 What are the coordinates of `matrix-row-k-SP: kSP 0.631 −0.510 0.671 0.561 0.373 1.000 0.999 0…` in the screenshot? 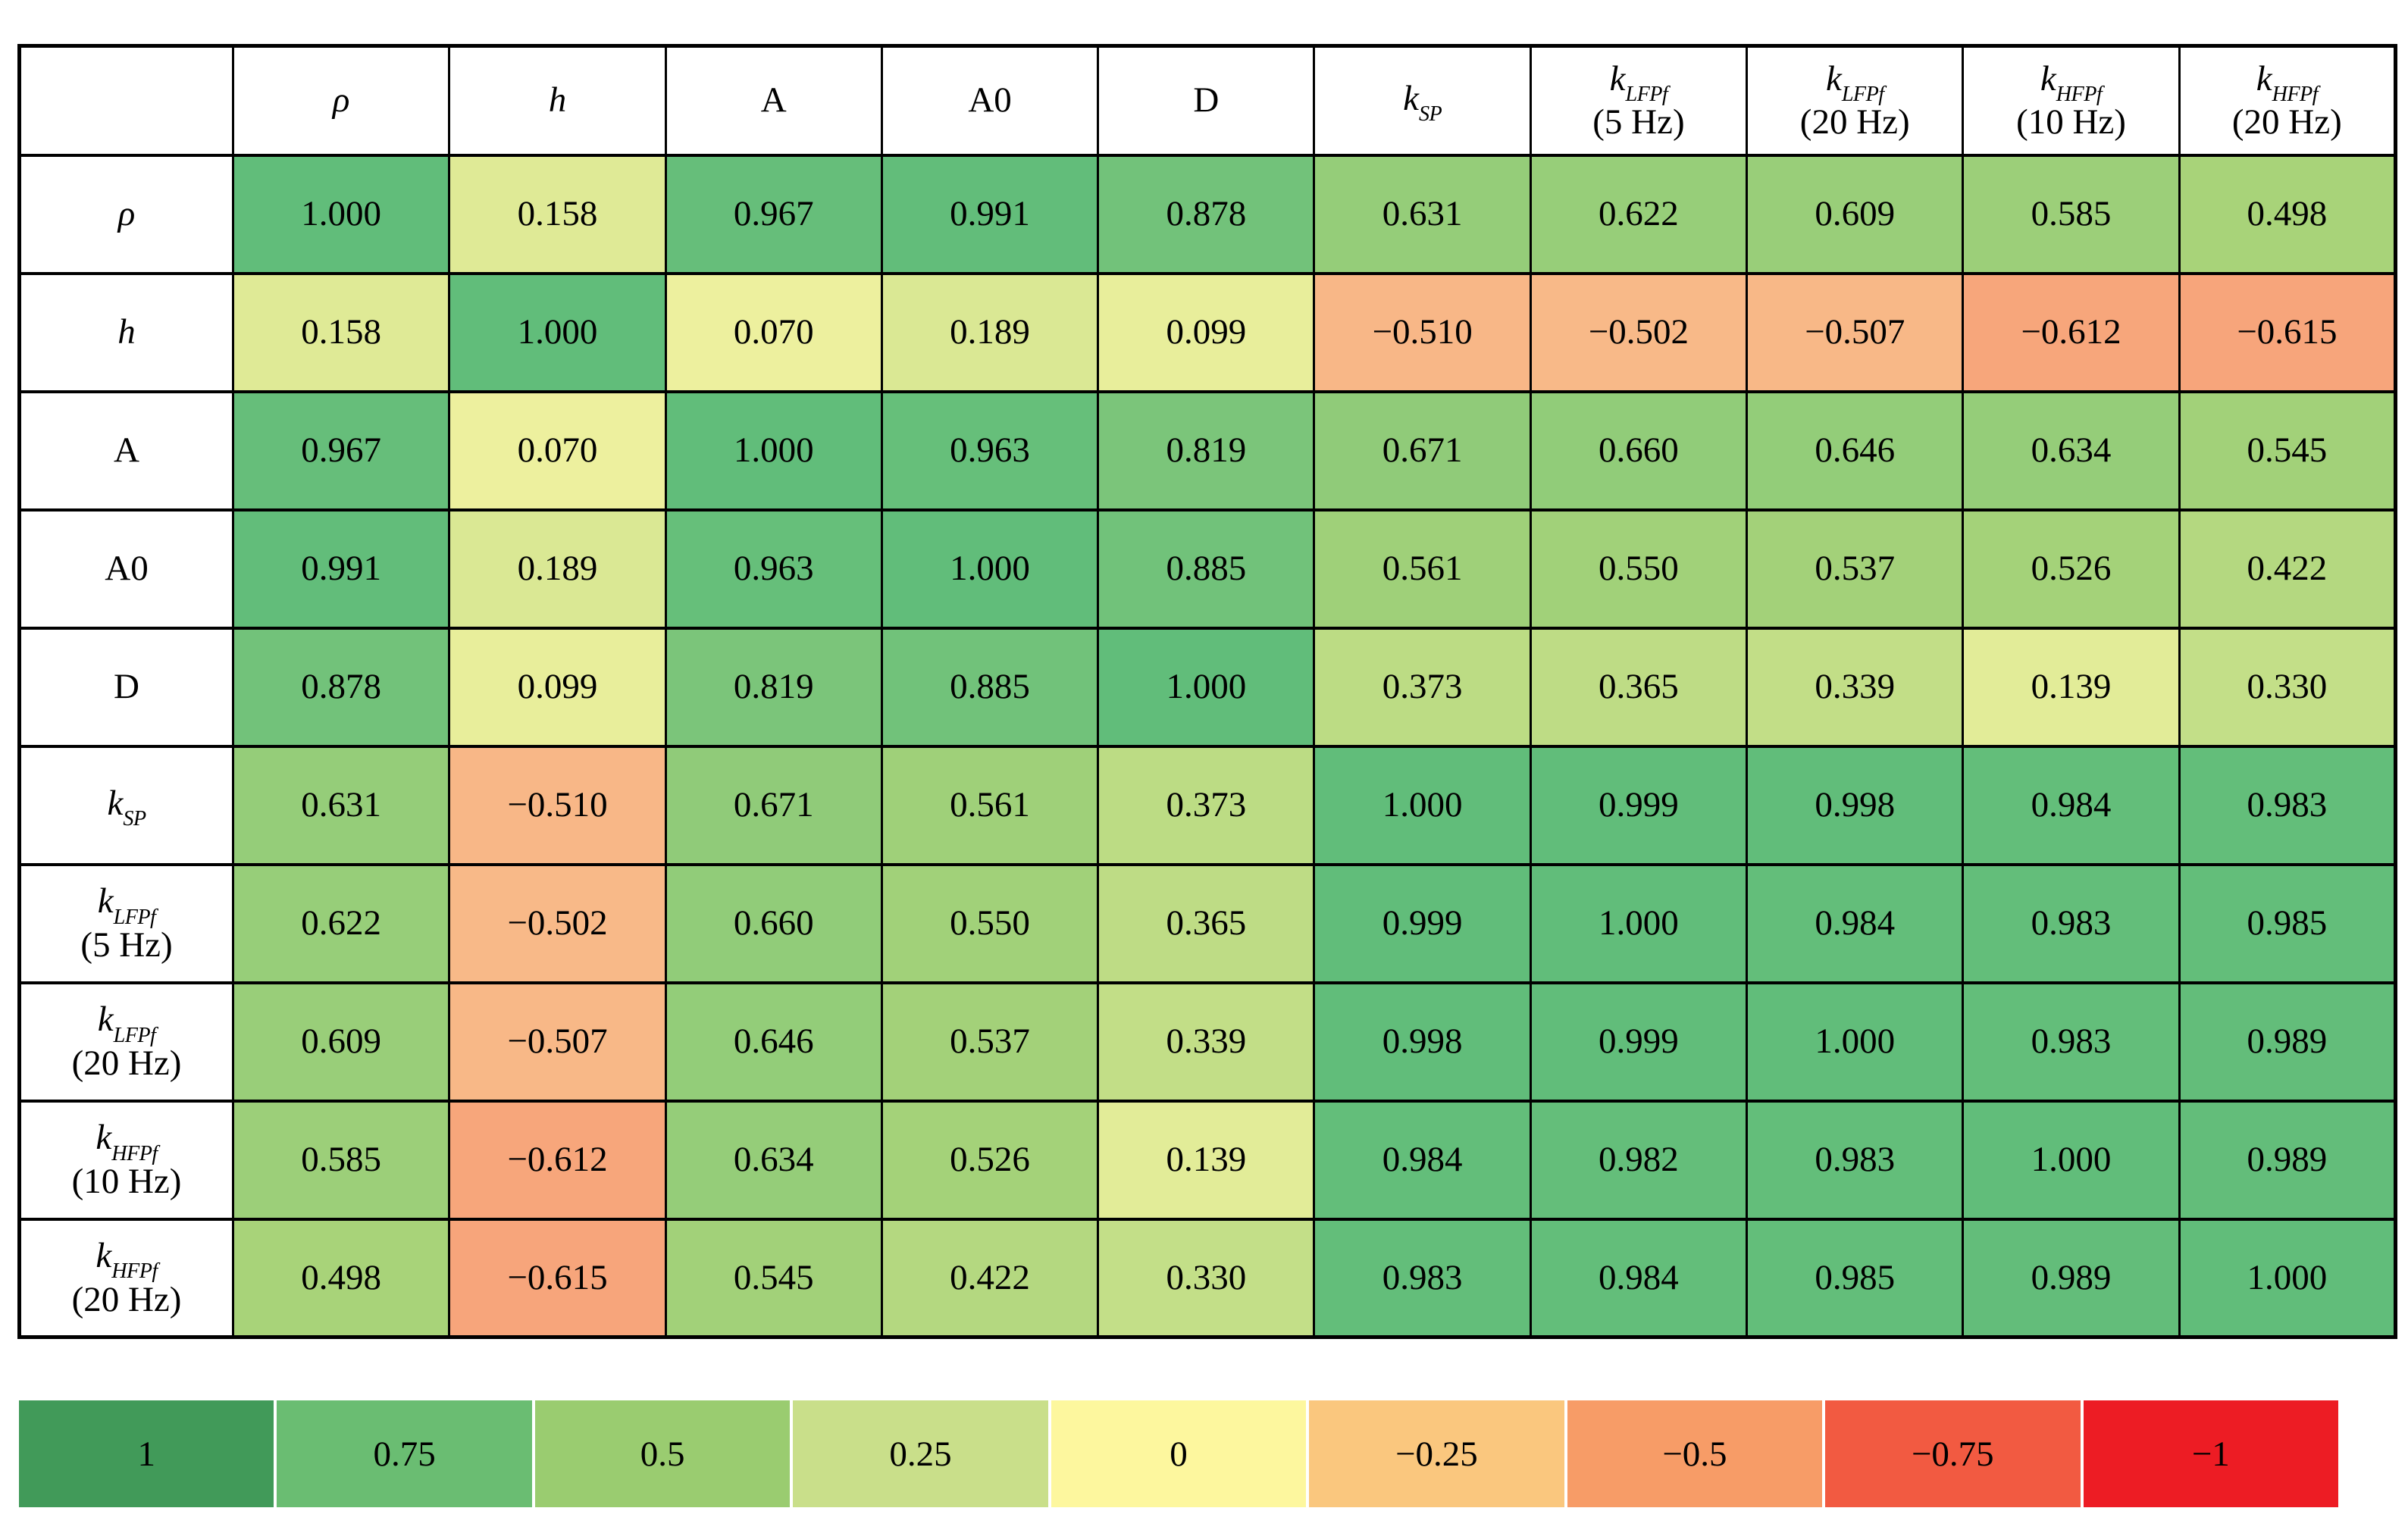 It's located at (1207, 805).